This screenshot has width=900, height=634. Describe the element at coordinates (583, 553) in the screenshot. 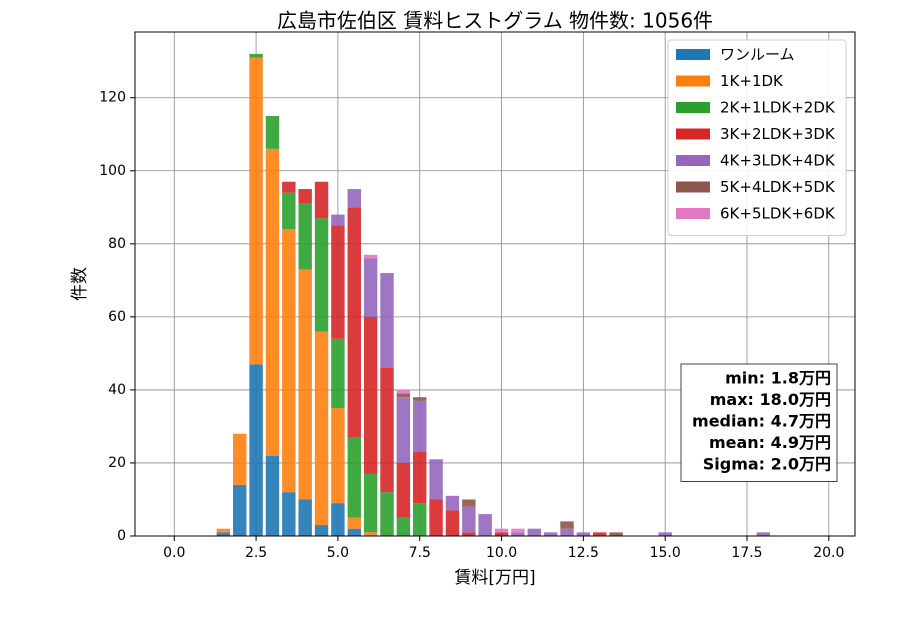

I see `x-tick-label: 12.5` at that location.